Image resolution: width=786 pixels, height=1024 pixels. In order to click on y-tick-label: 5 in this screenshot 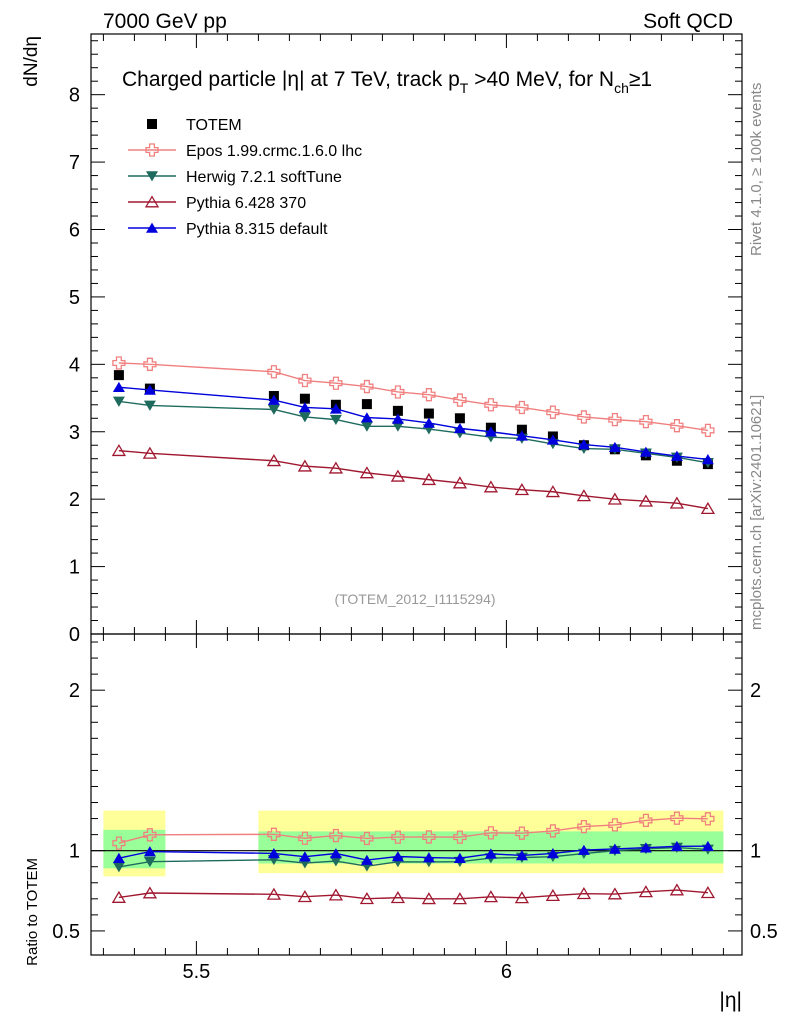, I will do `click(74, 298)`.